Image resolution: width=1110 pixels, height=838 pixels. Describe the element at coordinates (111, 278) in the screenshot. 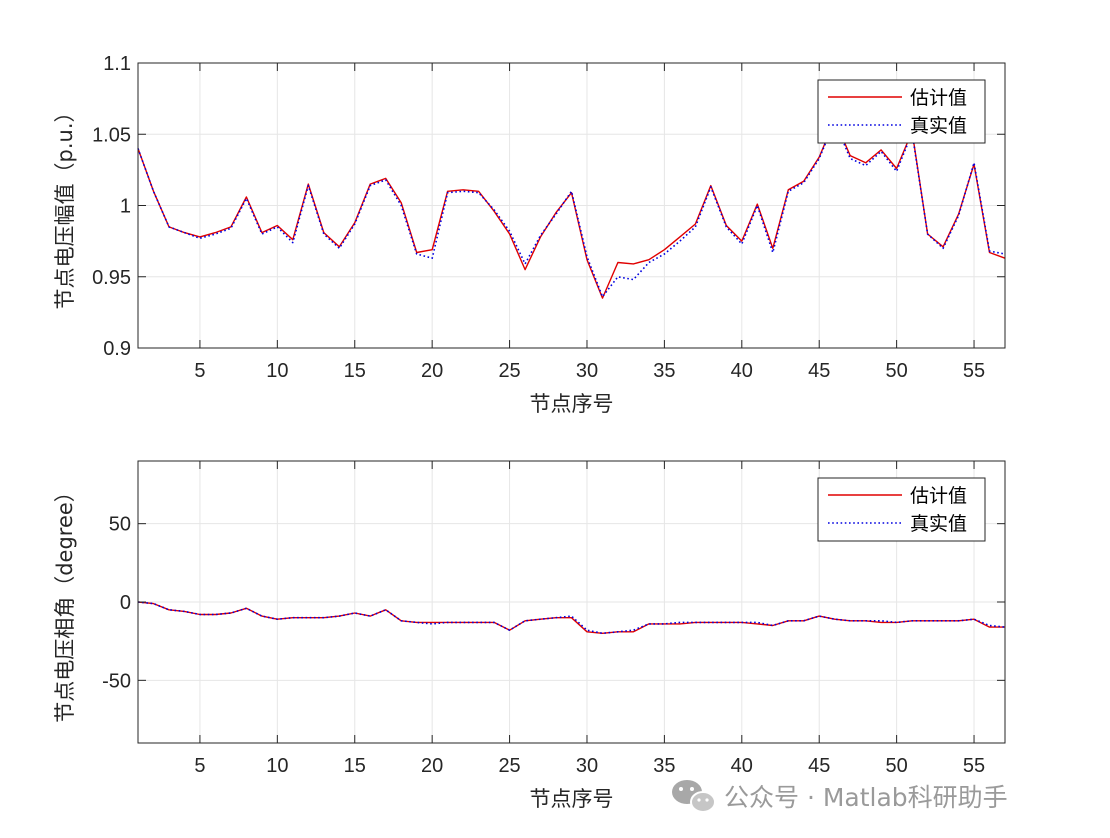

I see `y-tick-label: 0.95` at that location.